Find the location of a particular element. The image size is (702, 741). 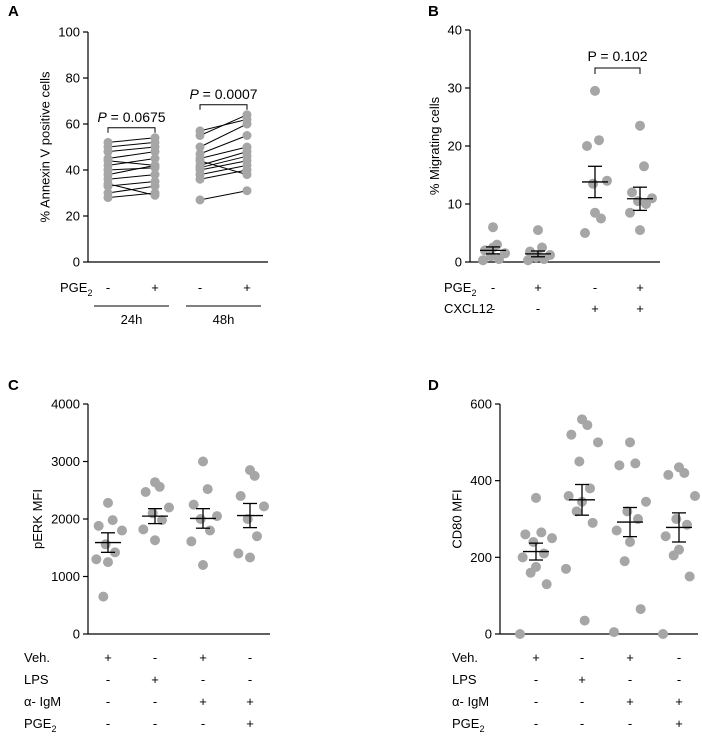

condition-label: α- IgM is located at coordinates (470, 701).